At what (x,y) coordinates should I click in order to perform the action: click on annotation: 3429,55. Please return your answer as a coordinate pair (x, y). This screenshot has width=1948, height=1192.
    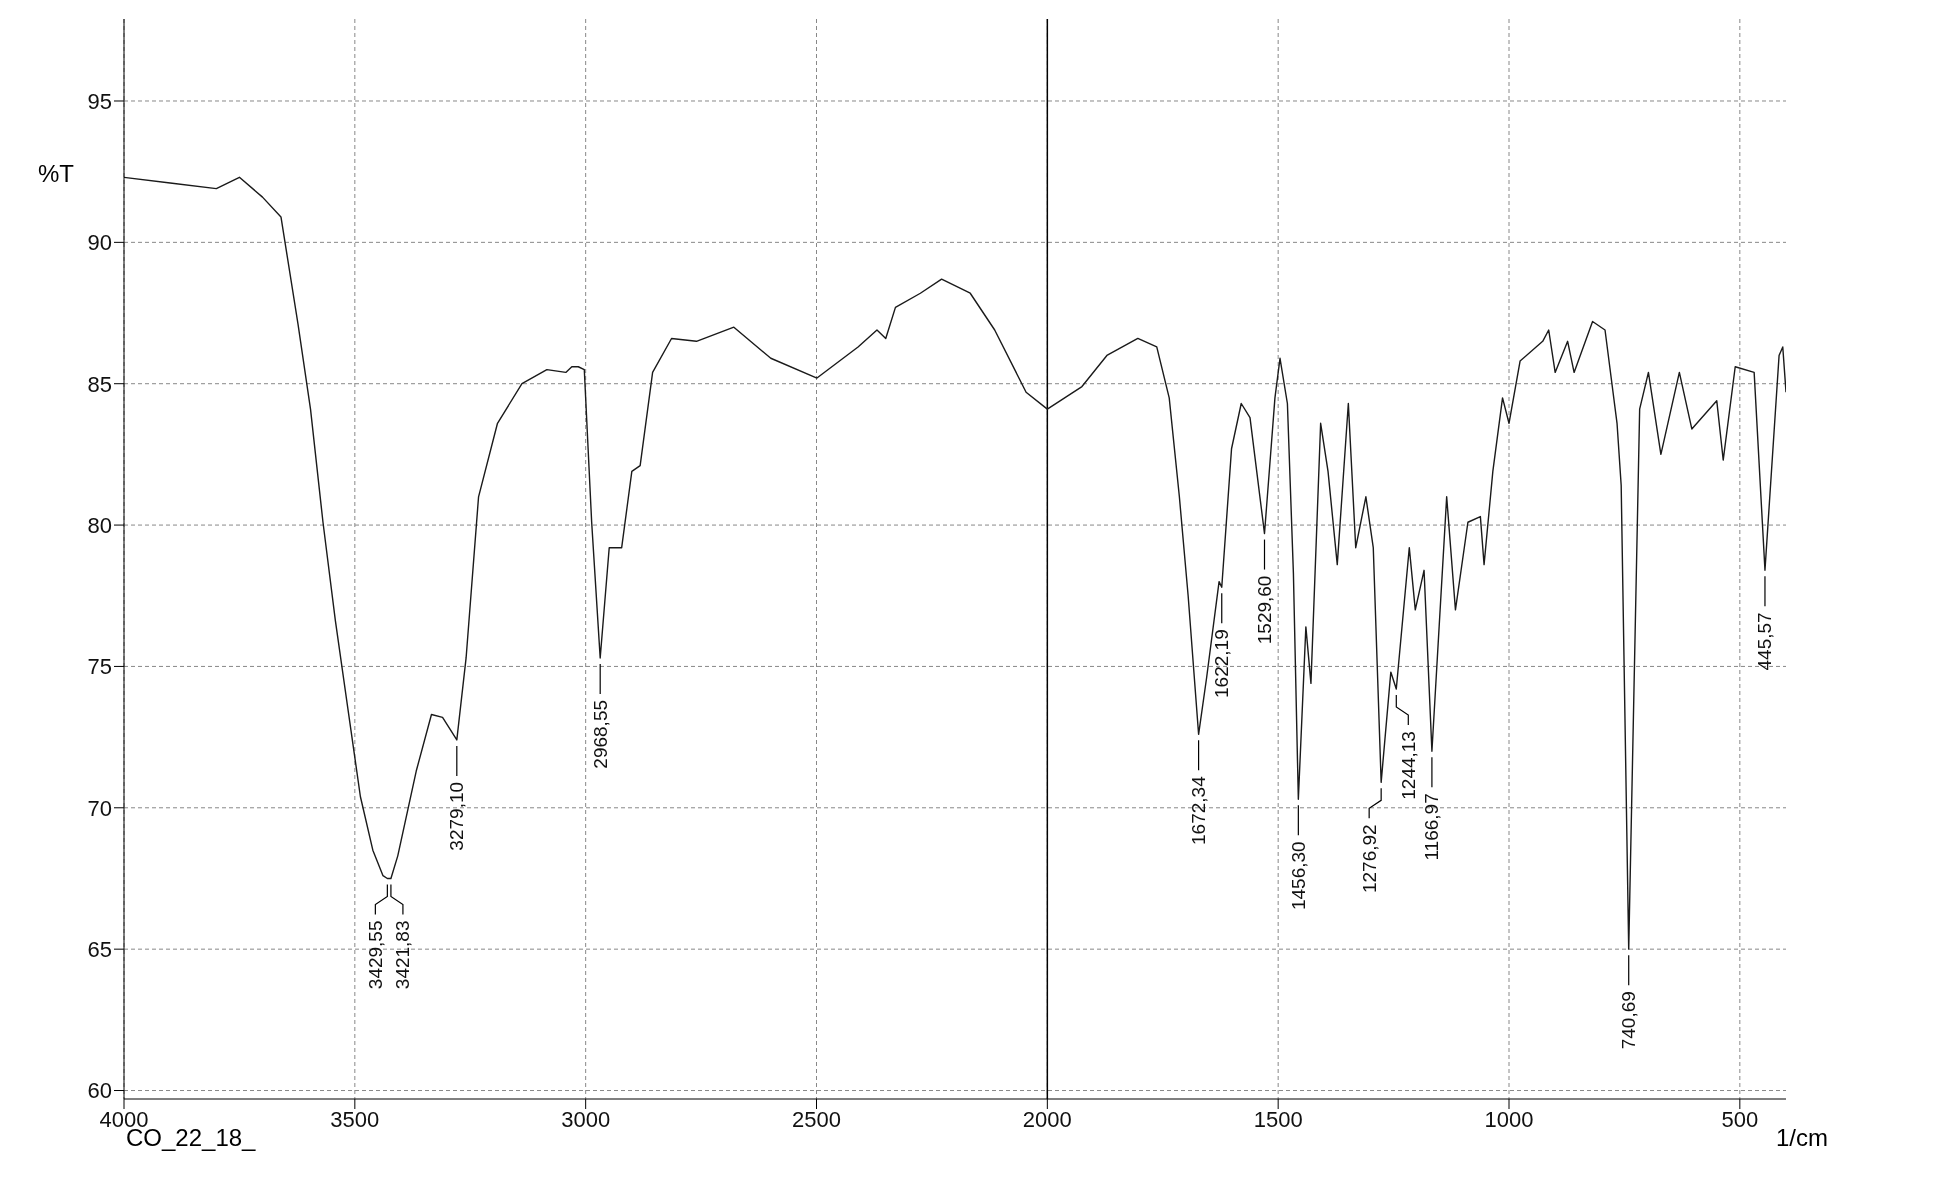
    Looking at the image, I should click on (375, 955).